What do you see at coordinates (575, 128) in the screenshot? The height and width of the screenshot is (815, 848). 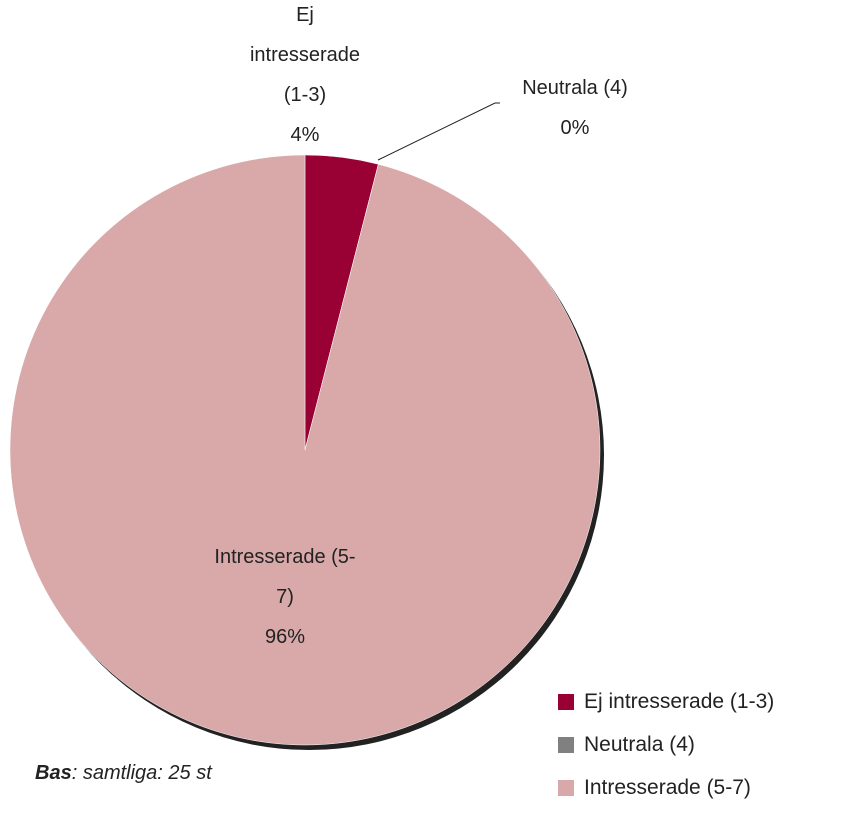 I see `data-label-value: 0%` at bounding box center [575, 128].